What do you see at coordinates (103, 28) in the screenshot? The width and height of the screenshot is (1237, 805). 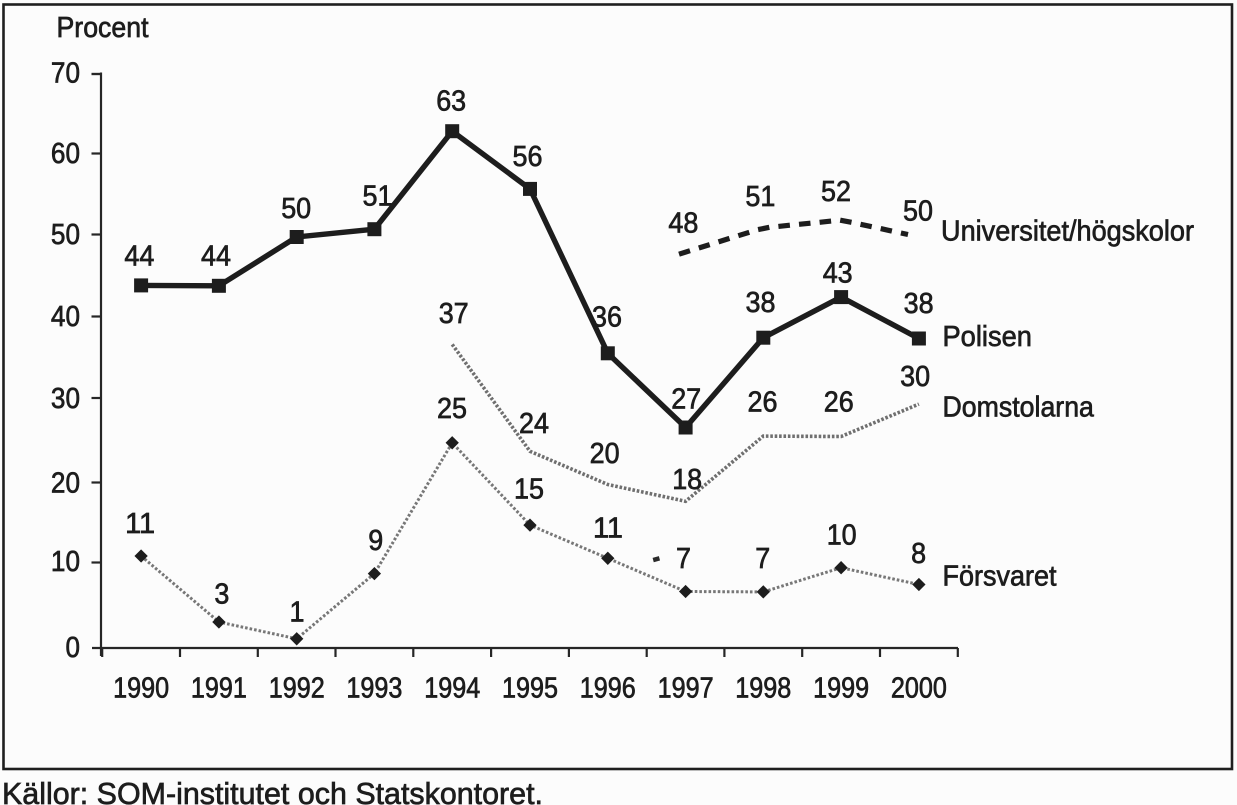 I see `svg-text: Procent` at bounding box center [103, 28].